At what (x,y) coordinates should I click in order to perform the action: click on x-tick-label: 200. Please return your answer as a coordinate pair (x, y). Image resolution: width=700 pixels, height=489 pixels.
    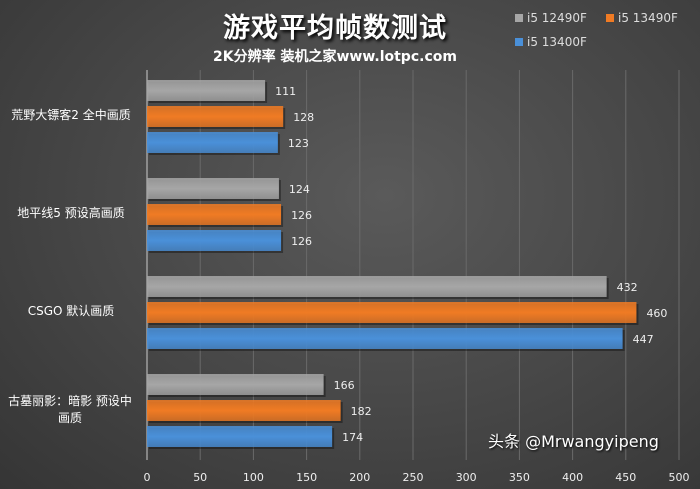
    Looking at the image, I should click on (359, 477).